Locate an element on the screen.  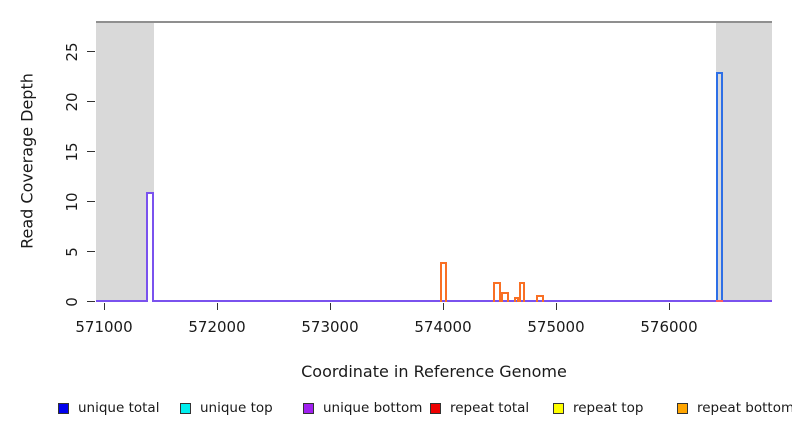
legend-item-unique-bottom: unique bottom is located at coordinates (363, 408).